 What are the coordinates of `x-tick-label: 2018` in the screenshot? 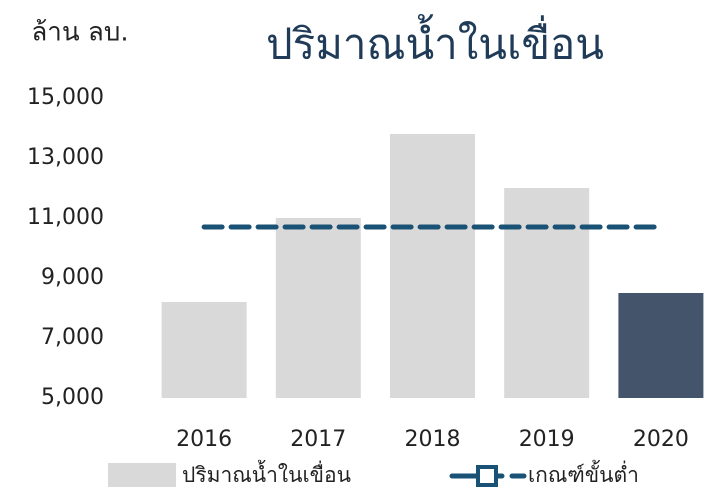 It's located at (433, 439).